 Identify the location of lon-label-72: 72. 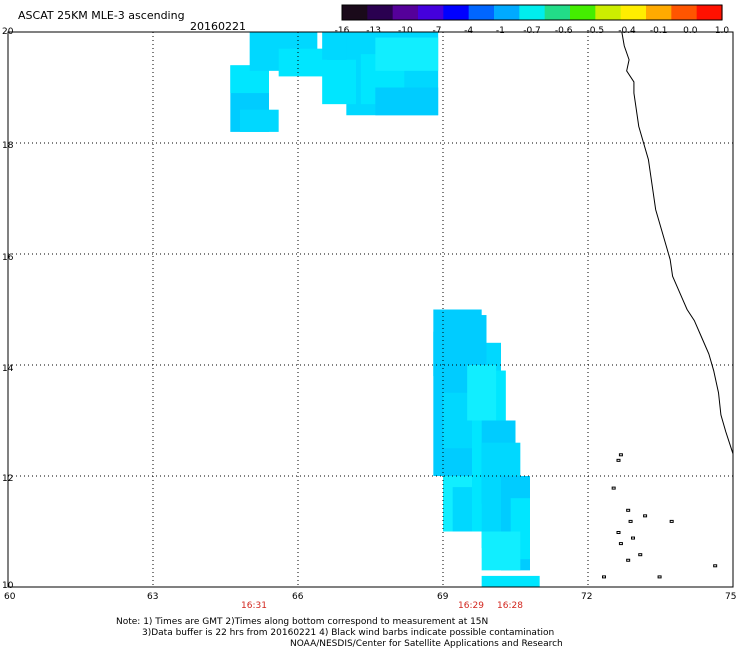
(587, 597).